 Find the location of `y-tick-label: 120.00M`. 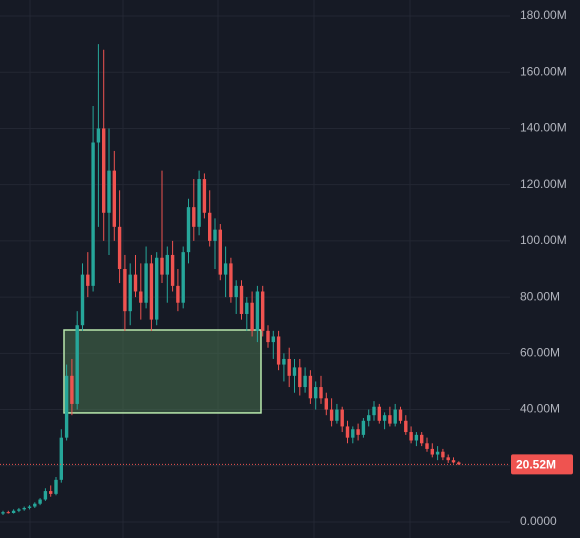

y-tick-label: 120.00M is located at coordinates (543, 184).